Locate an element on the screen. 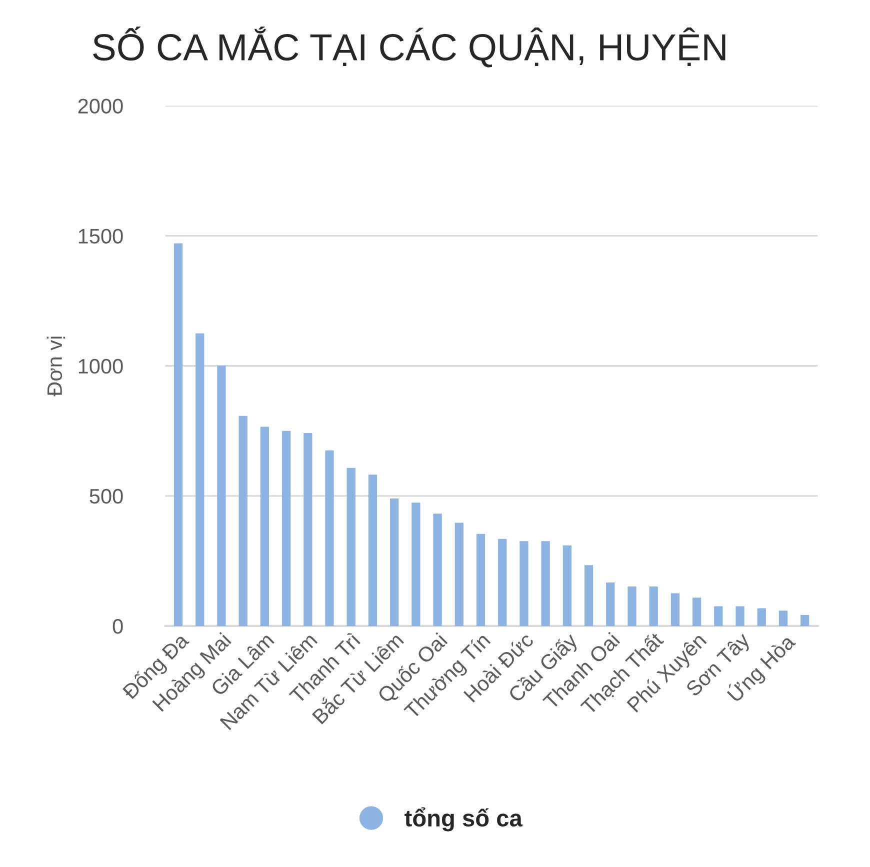  y-tick-label: 2000 is located at coordinates (100, 106).